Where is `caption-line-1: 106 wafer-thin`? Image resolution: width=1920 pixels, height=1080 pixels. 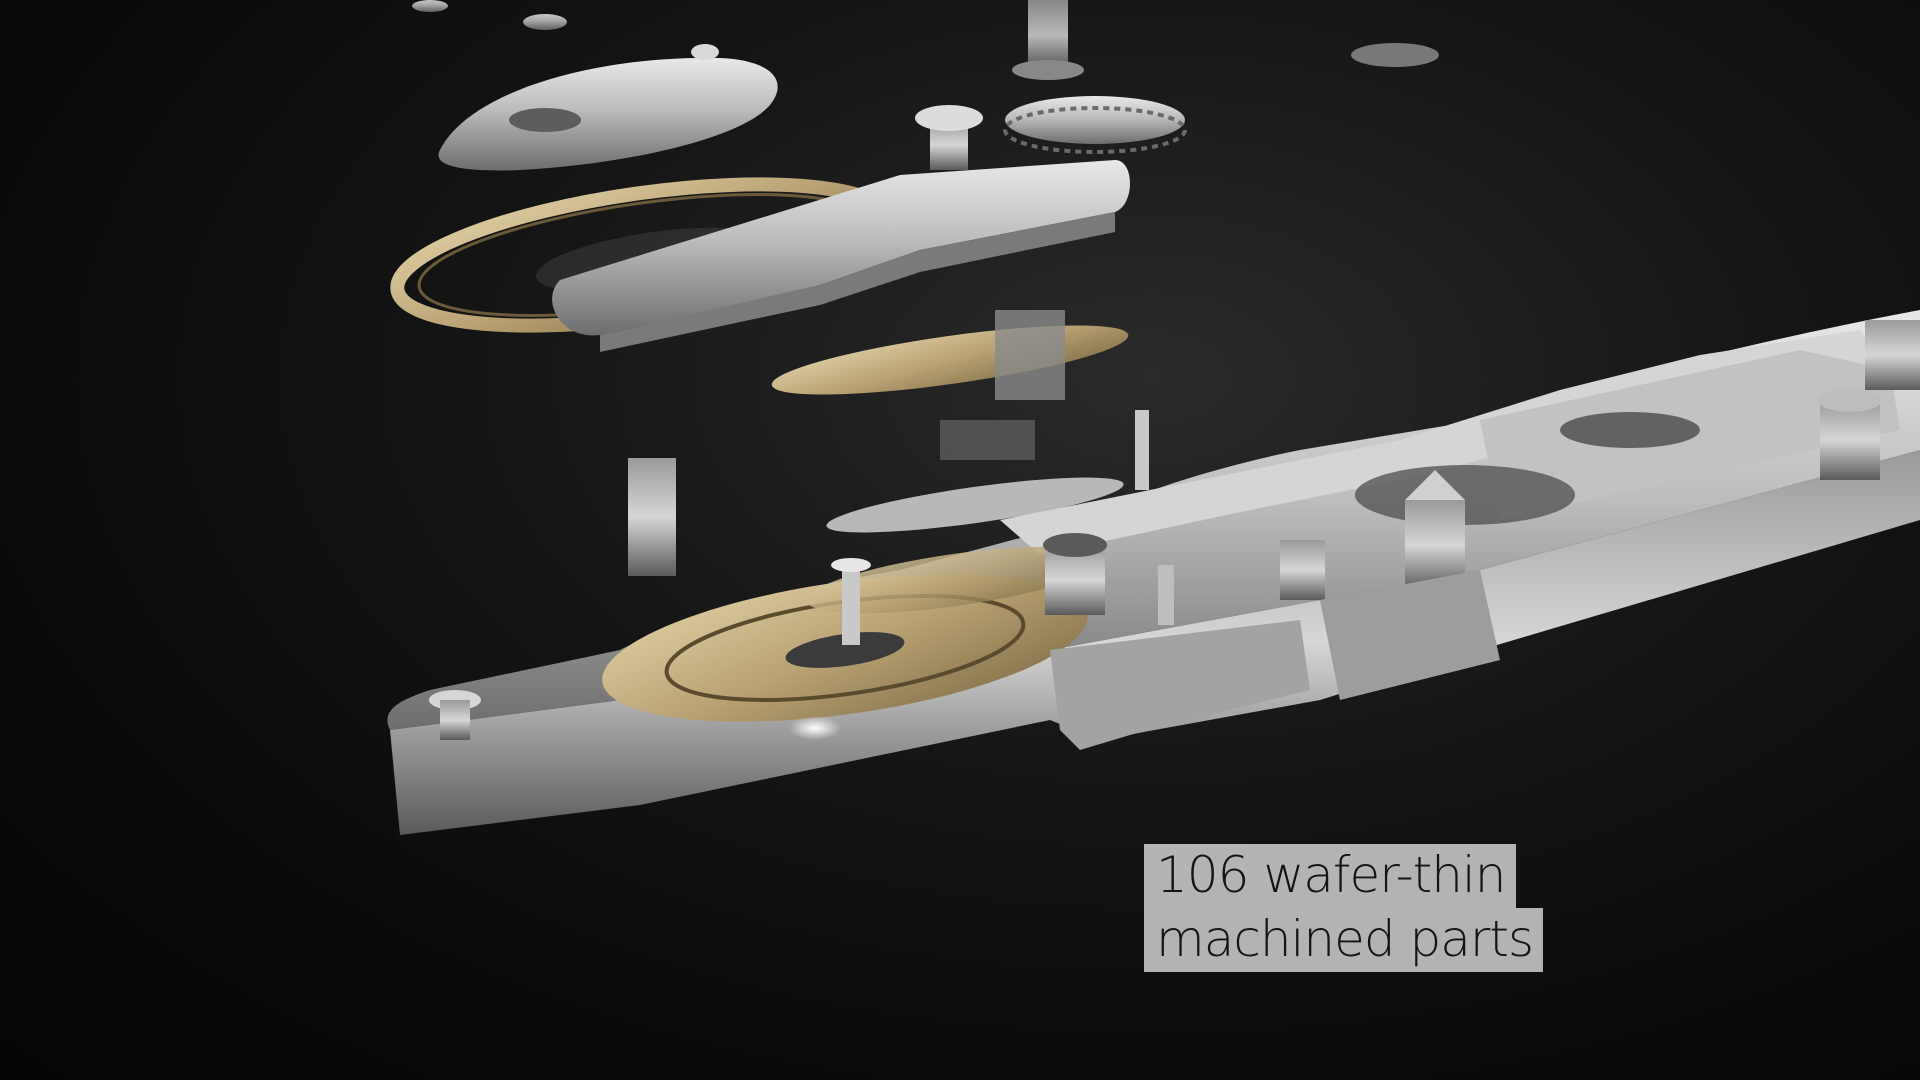 caption-line-1: 106 wafer-thin is located at coordinates (1343, 876).